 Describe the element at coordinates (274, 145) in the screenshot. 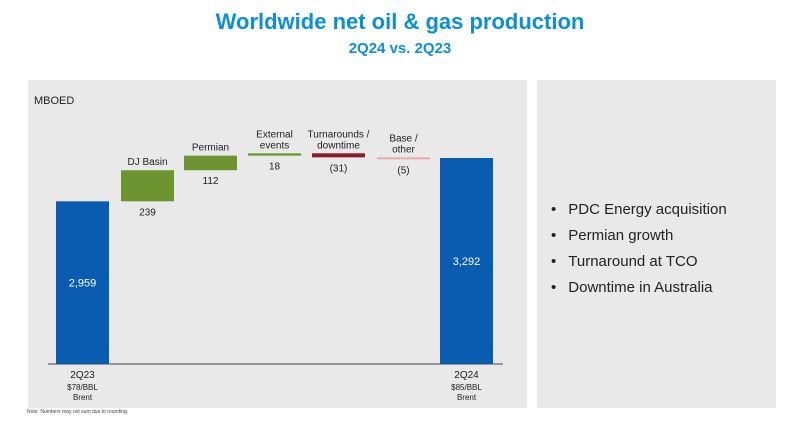

I see `category-label-external-events: events` at that location.